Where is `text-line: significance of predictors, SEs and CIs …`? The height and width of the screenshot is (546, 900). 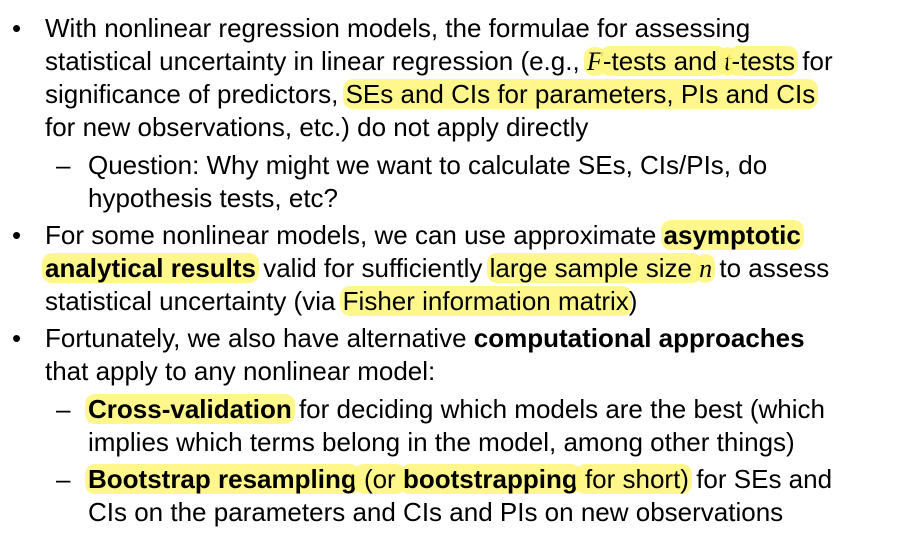
text-line: significance of predictors, SEs and CIs … is located at coordinates (439, 94).